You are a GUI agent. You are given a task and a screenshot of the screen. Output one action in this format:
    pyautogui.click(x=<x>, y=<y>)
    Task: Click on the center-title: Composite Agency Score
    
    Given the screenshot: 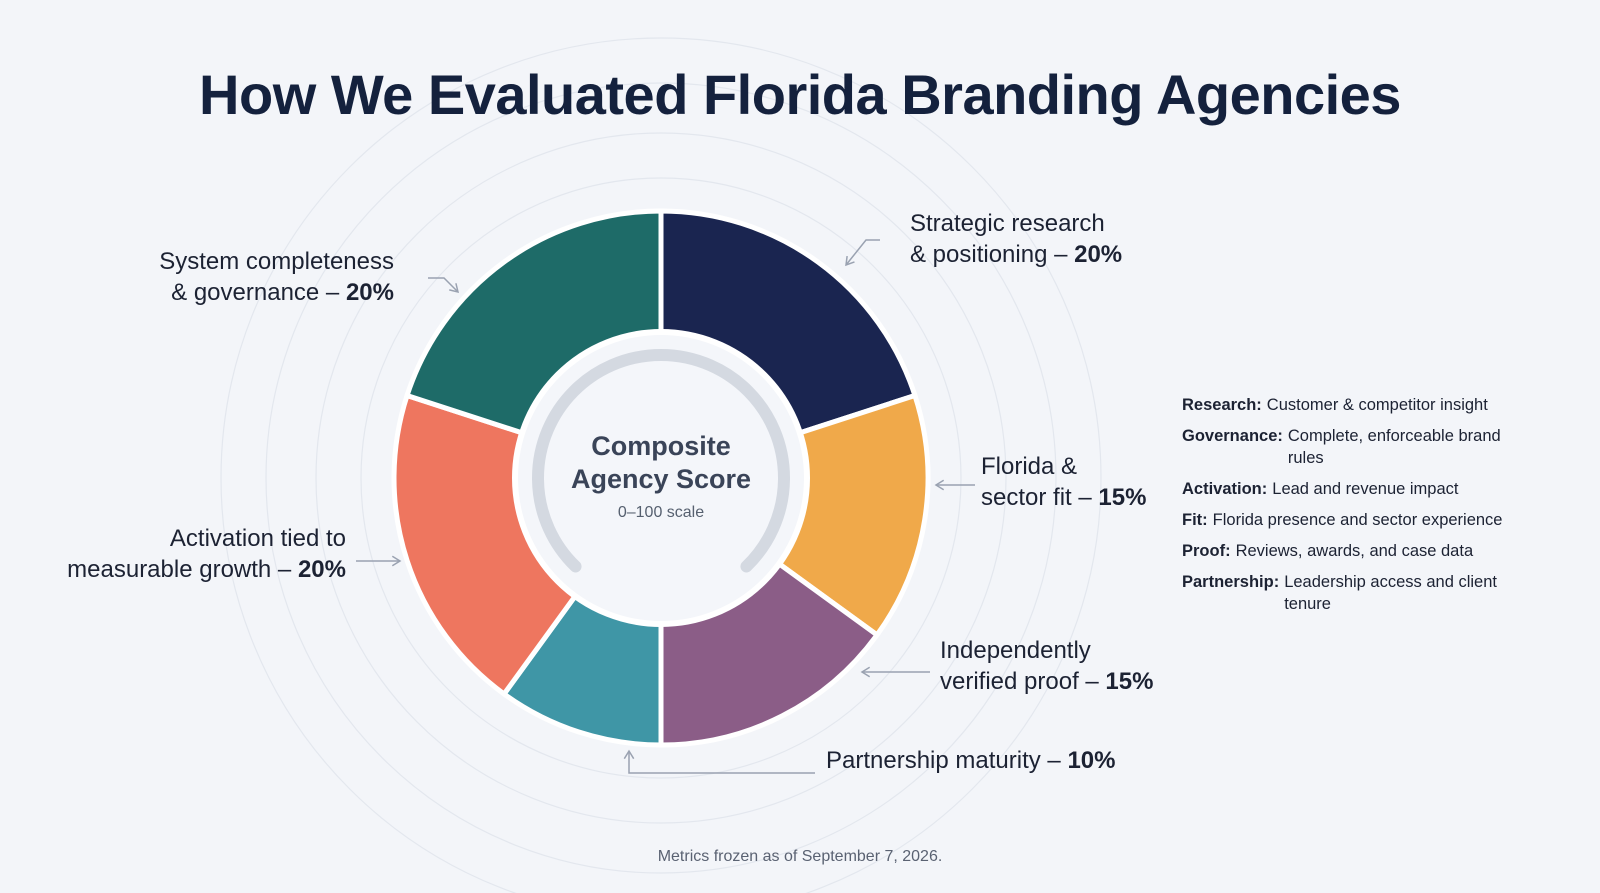 What is the action you would take?
    pyautogui.click(x=661, y=463)
    